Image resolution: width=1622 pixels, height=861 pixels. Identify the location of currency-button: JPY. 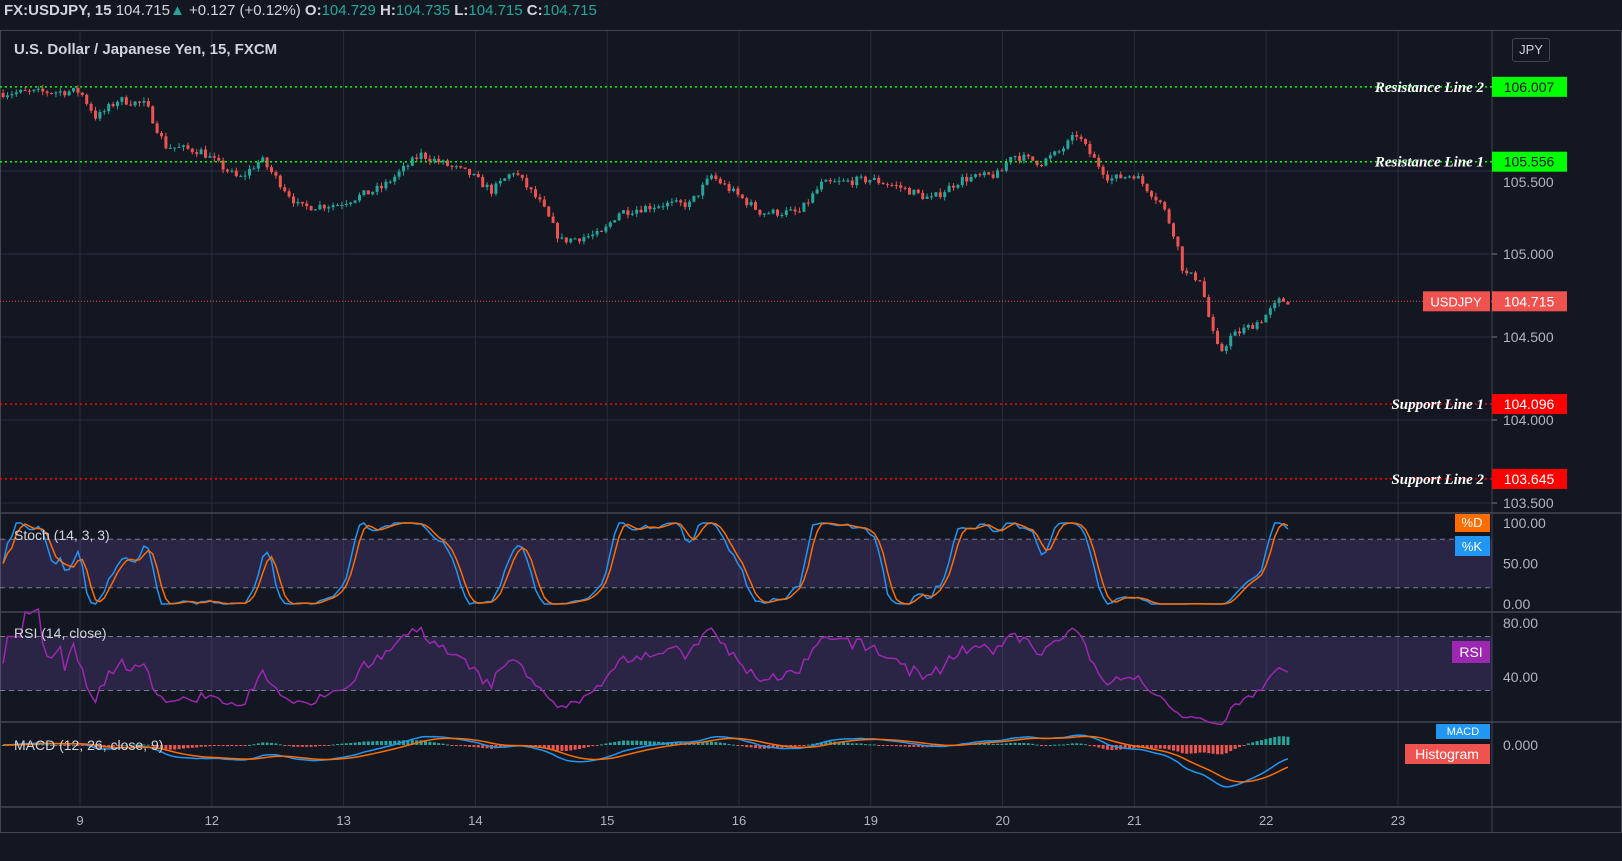
(1531, 50).